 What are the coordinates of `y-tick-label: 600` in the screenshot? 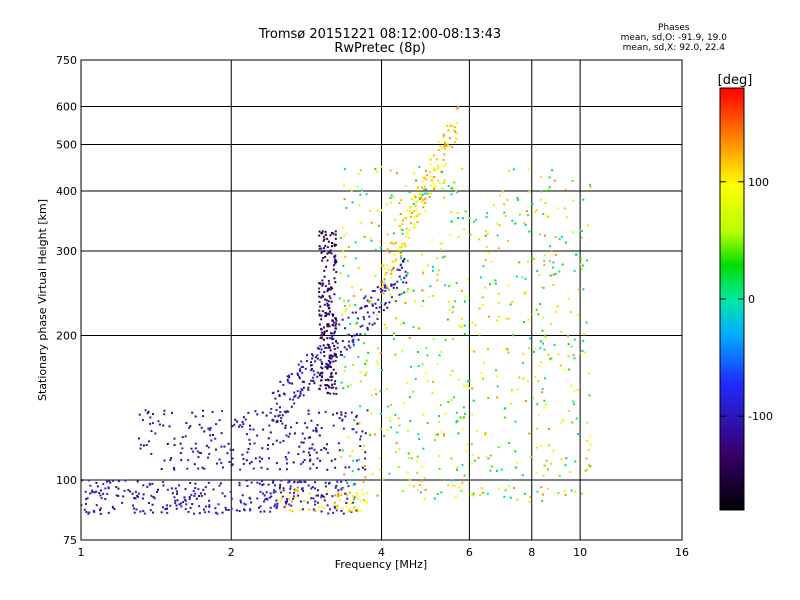 It's located at (66, 107).